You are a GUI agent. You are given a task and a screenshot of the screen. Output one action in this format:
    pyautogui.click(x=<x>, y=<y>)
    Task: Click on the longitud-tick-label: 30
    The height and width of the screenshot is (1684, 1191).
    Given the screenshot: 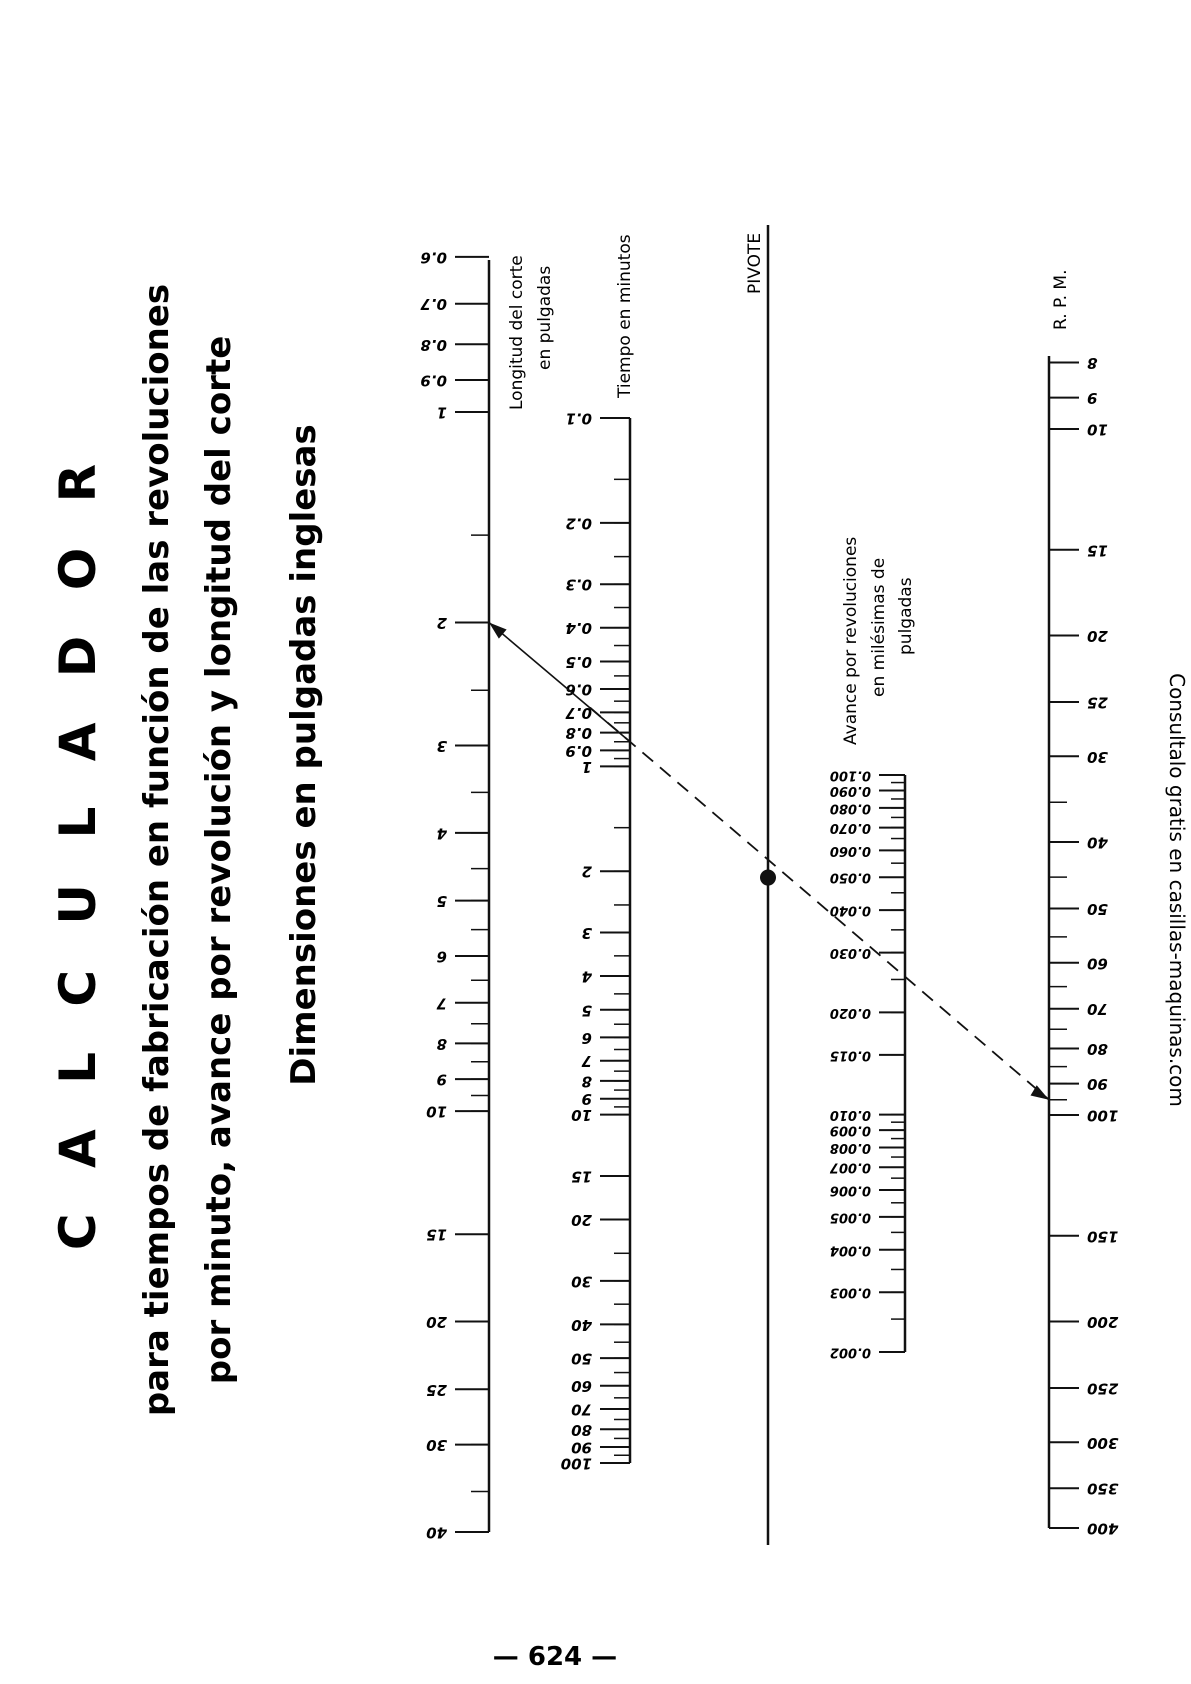 What is the action you would take?
    pyautogui.click(x=436, y=1445)
    